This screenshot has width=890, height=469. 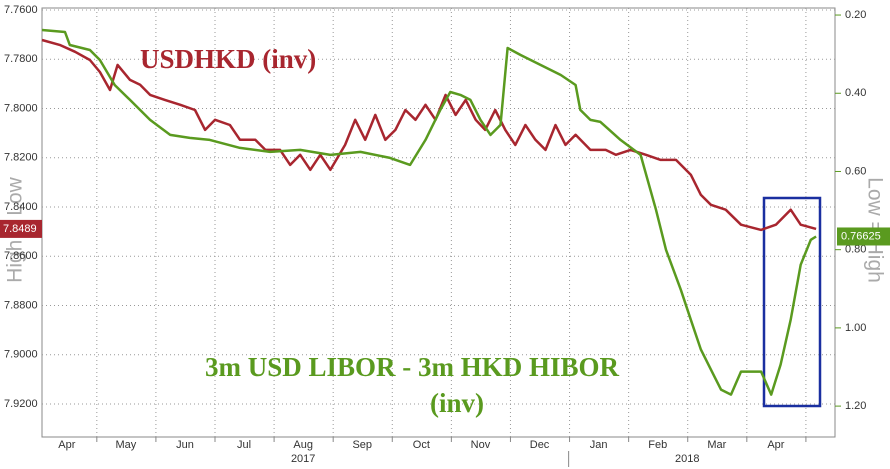 I want to click on y-tick-label: 7.8400, so click(x=21, y=207).